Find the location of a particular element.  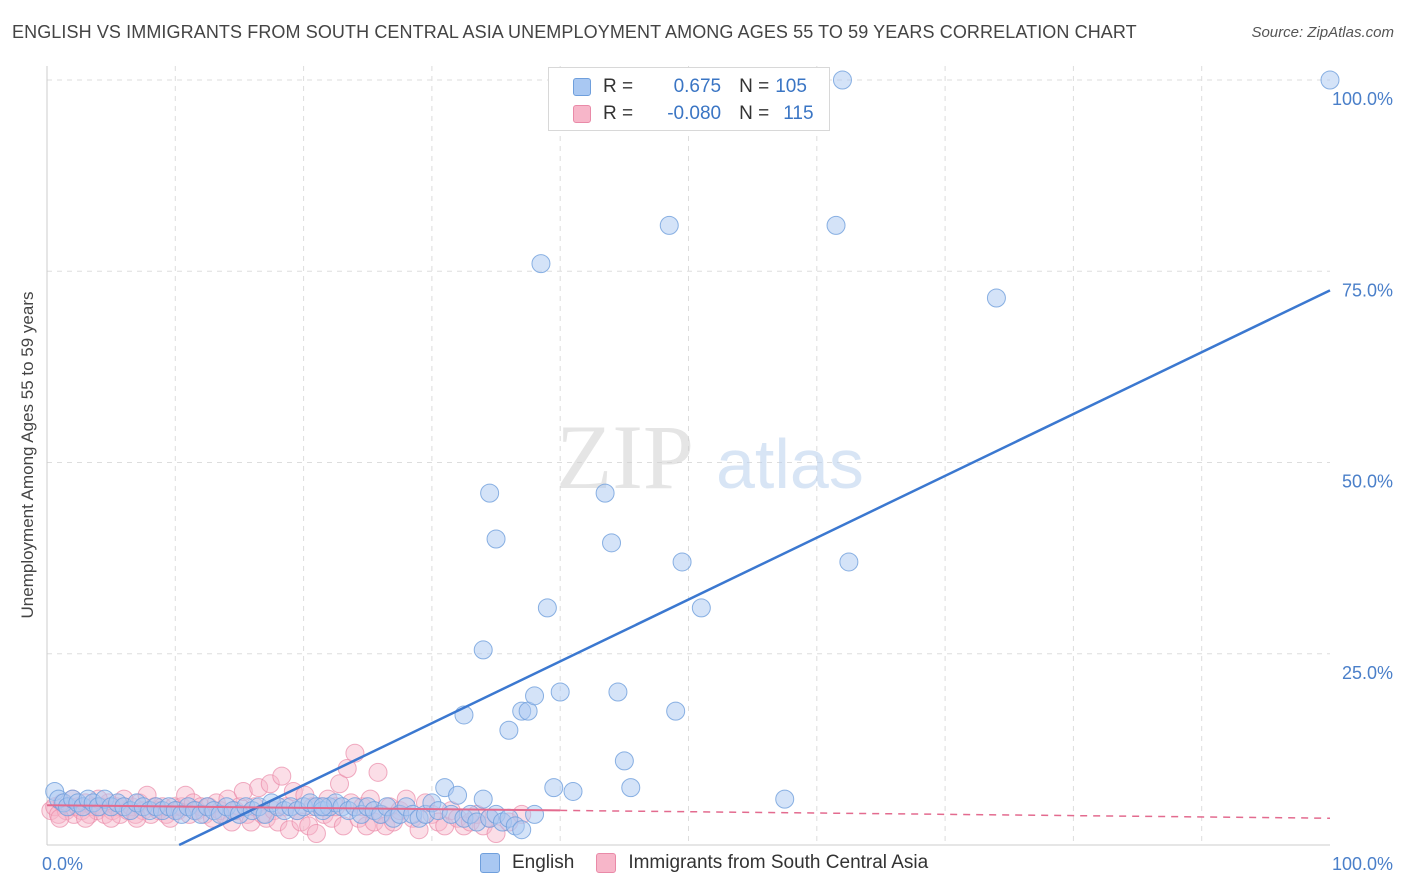

y-tick-label: 50.0% is located at coordinates (1367, 482).